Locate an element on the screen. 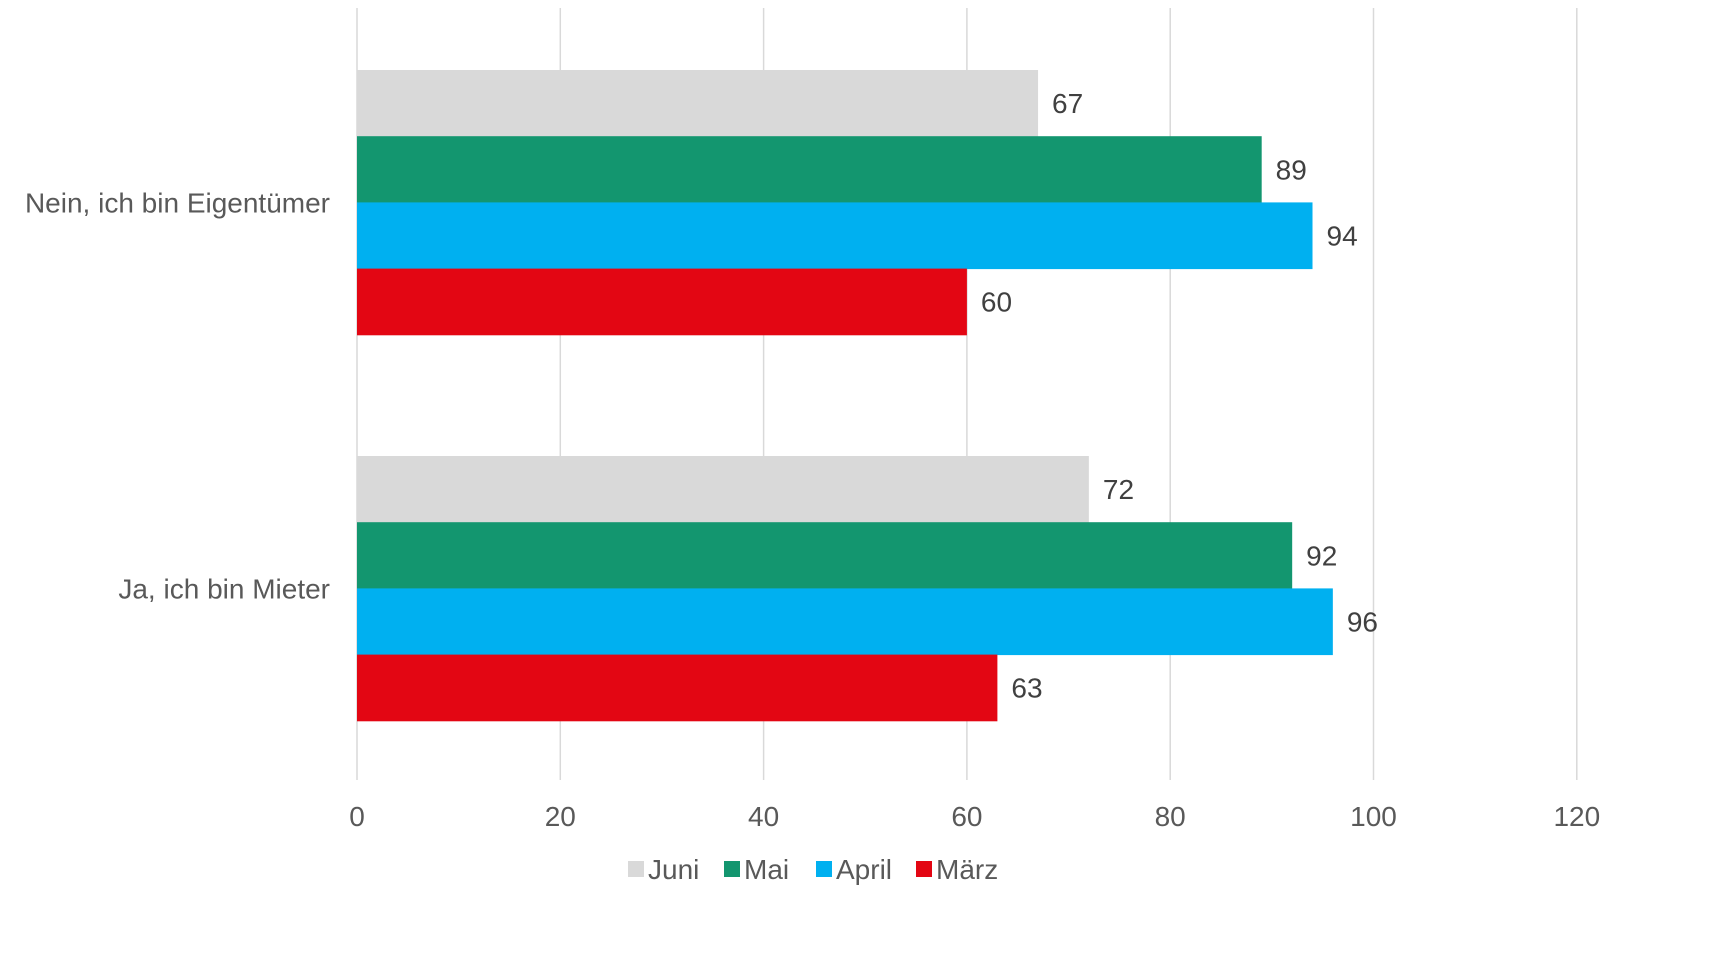 The image size is (1717, 970). data-label: 60 is located at coordinates (996, 302).